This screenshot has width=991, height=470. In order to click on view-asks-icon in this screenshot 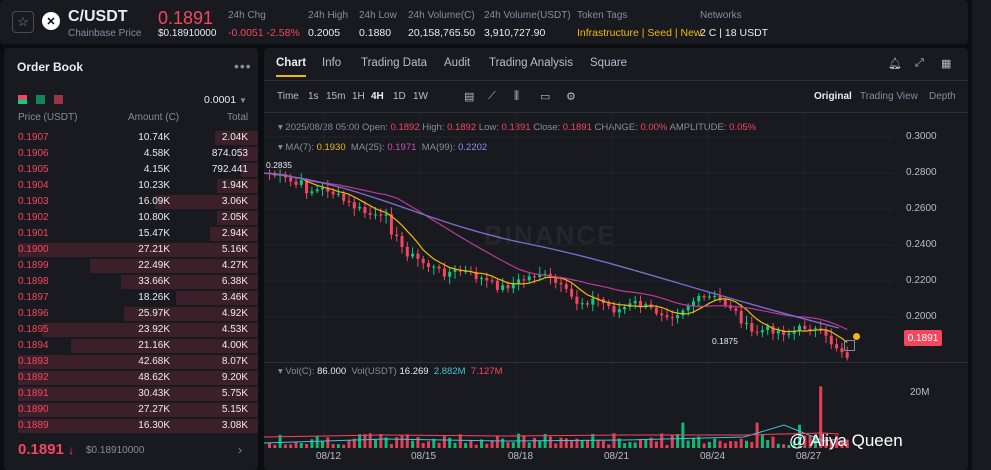, I will do `click(58, 99)`.